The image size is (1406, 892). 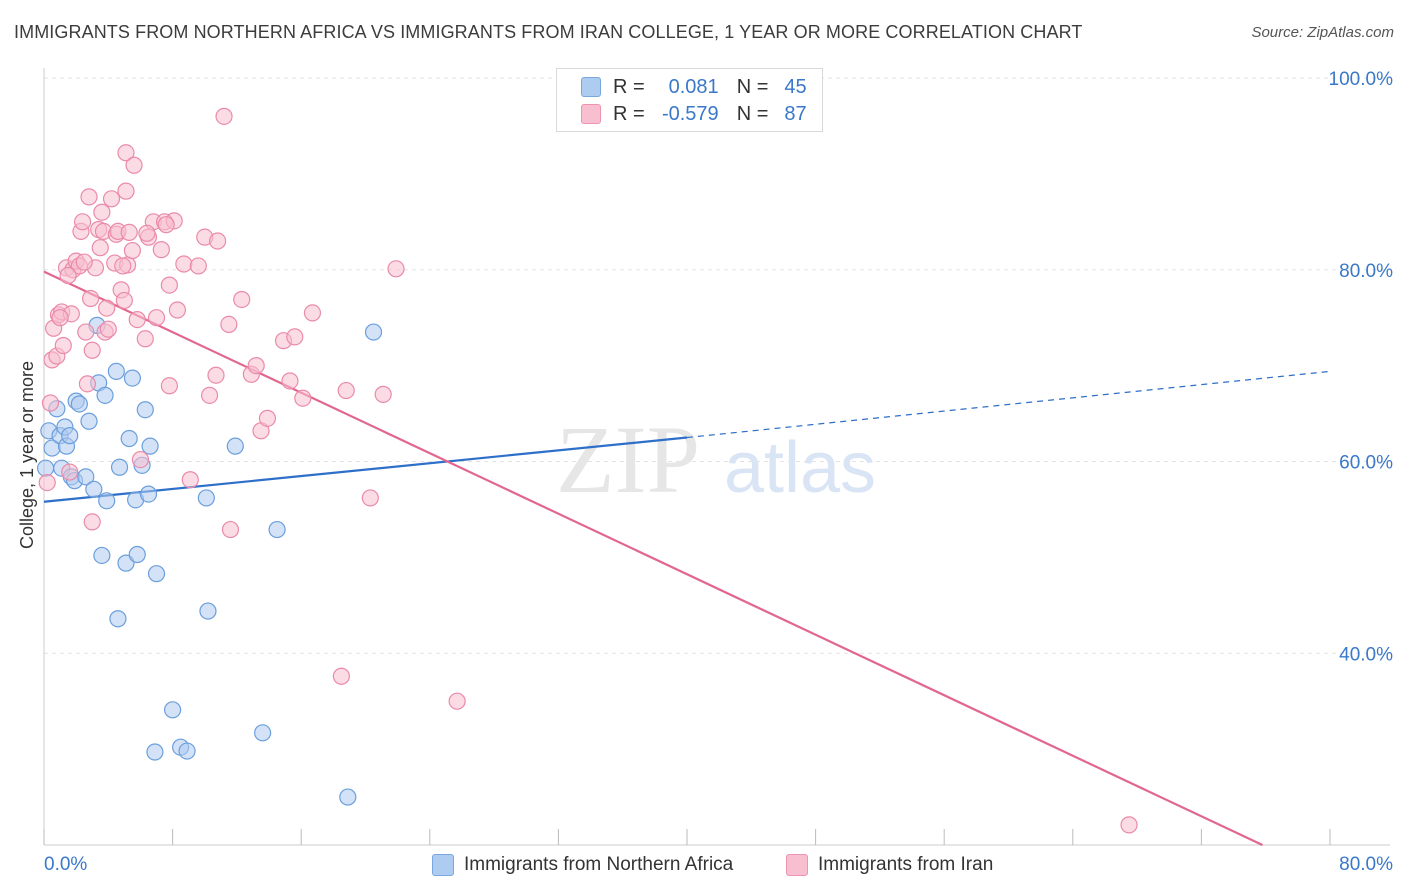 What do you see at coordinates (716, 459) in the screenshot?
I see `watermark: ZIP atlas` at bounding box center [716, 459].